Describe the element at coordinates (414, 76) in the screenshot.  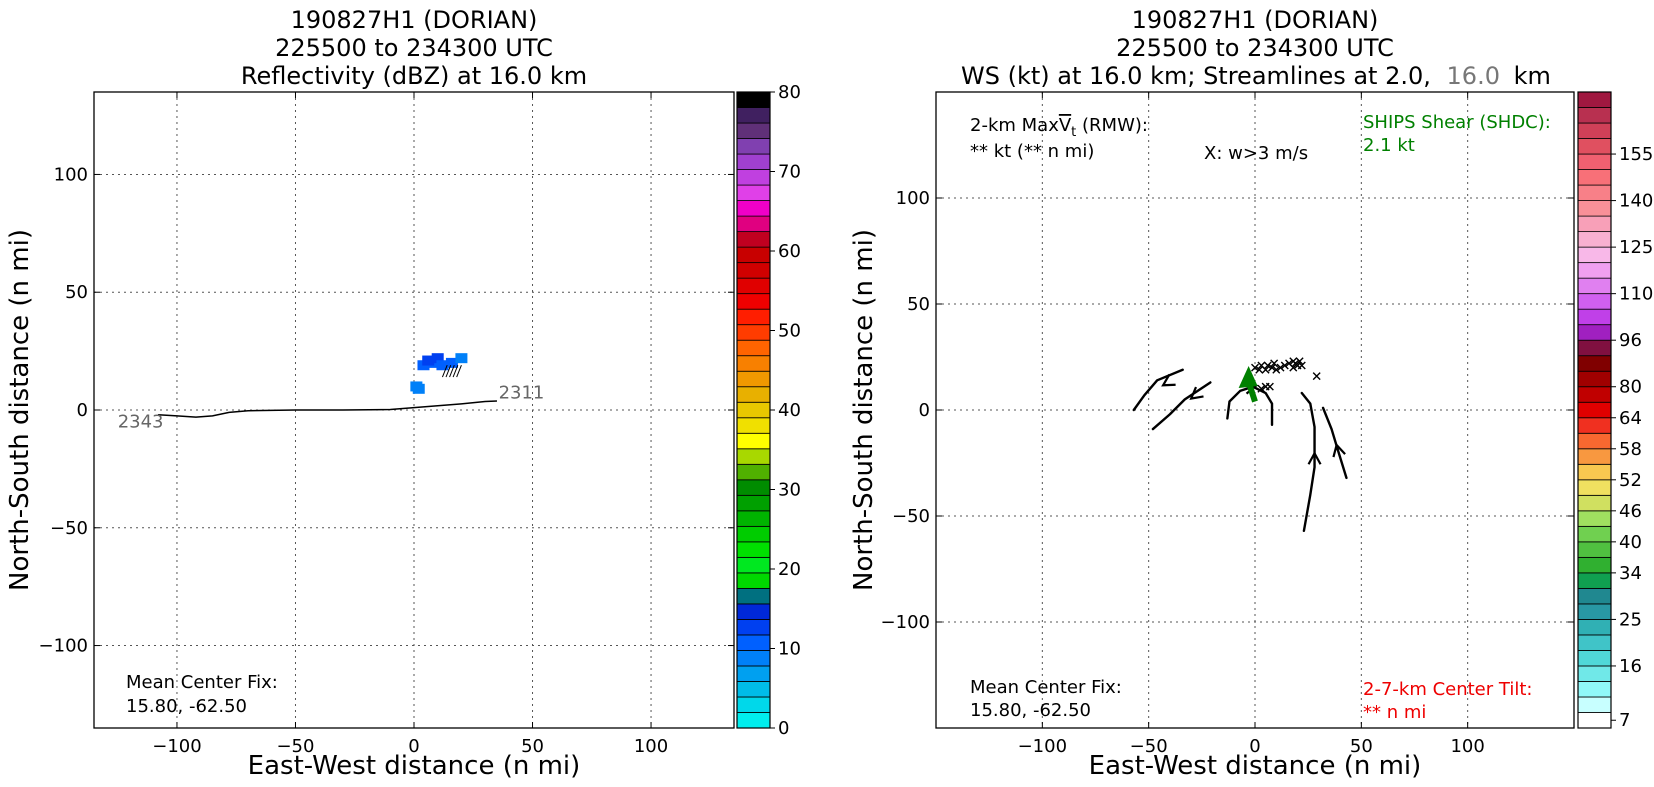
I see `left-title-line-3: Reflectivity (dBZ) at 16.0 km` at that location.